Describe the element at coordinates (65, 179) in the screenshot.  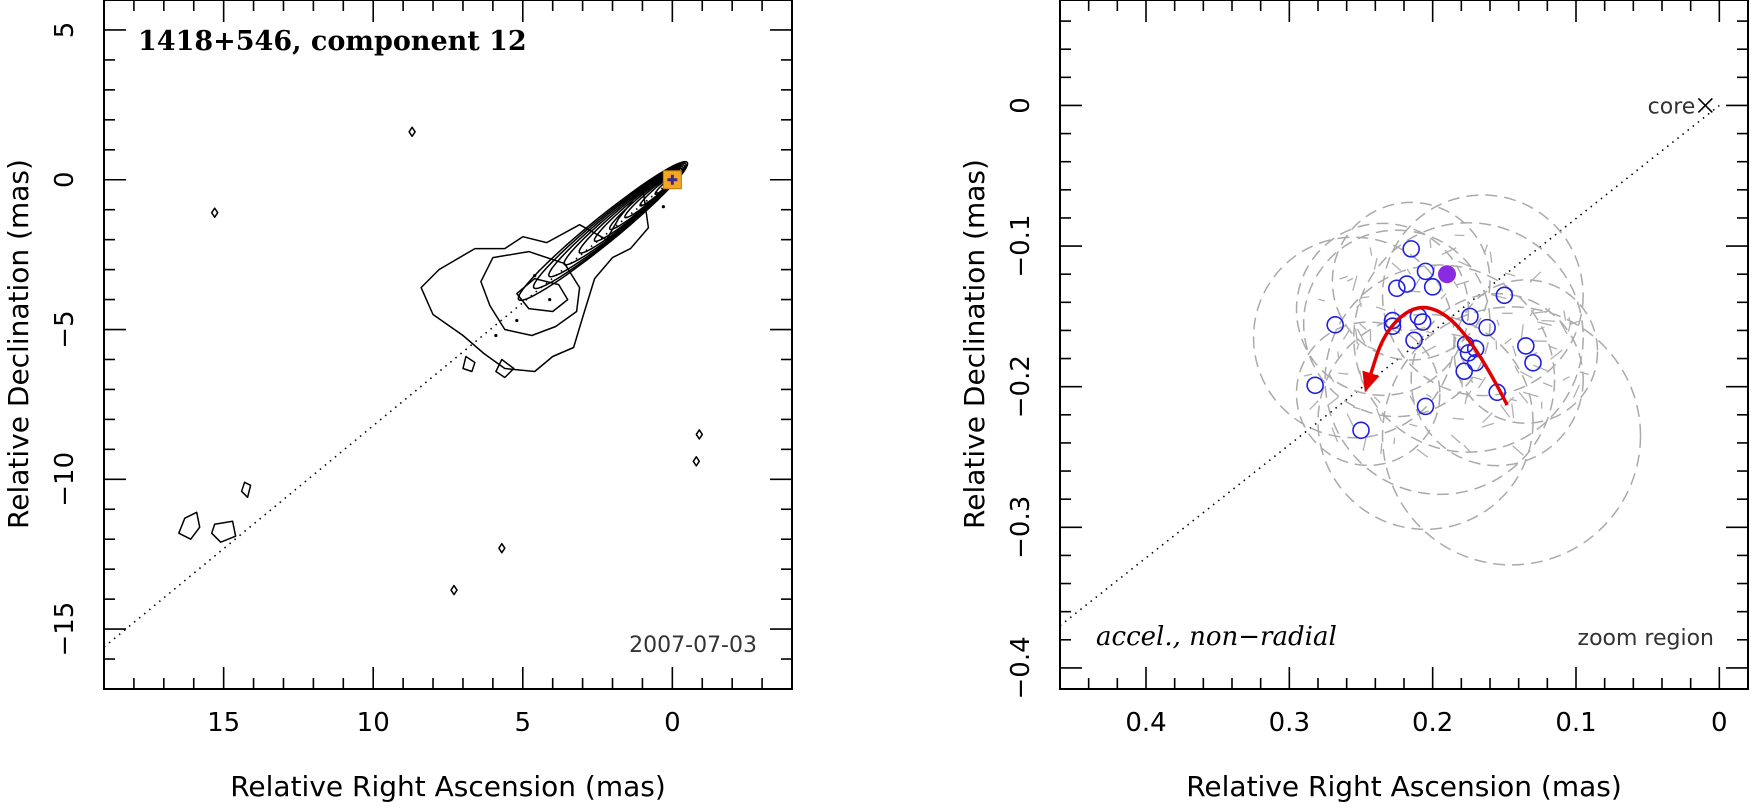
I see `left-y-tick-label: 0` at that location.